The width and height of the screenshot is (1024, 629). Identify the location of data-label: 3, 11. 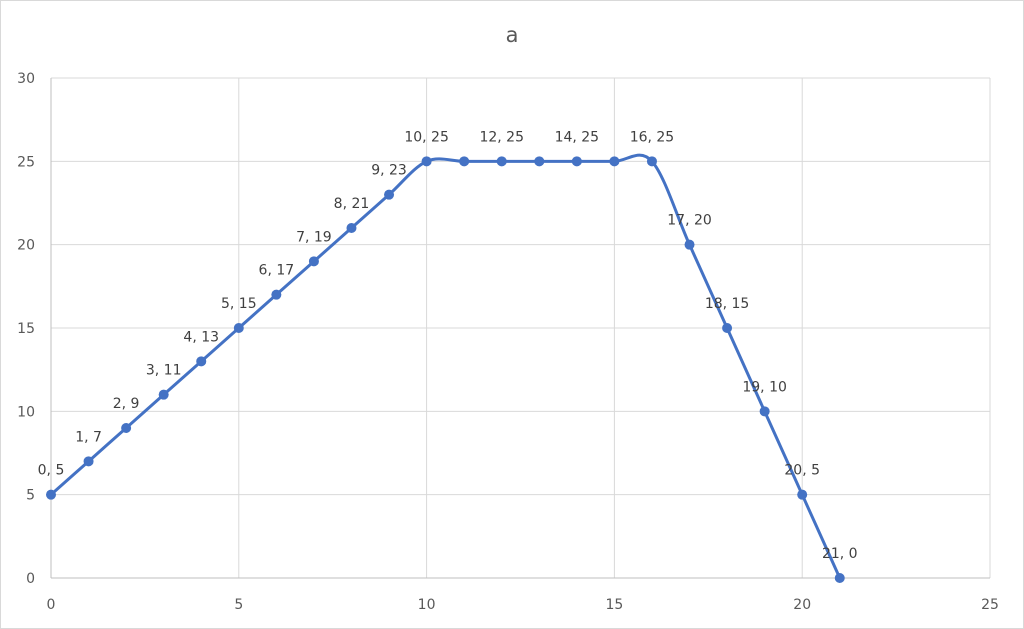
(164, 371).